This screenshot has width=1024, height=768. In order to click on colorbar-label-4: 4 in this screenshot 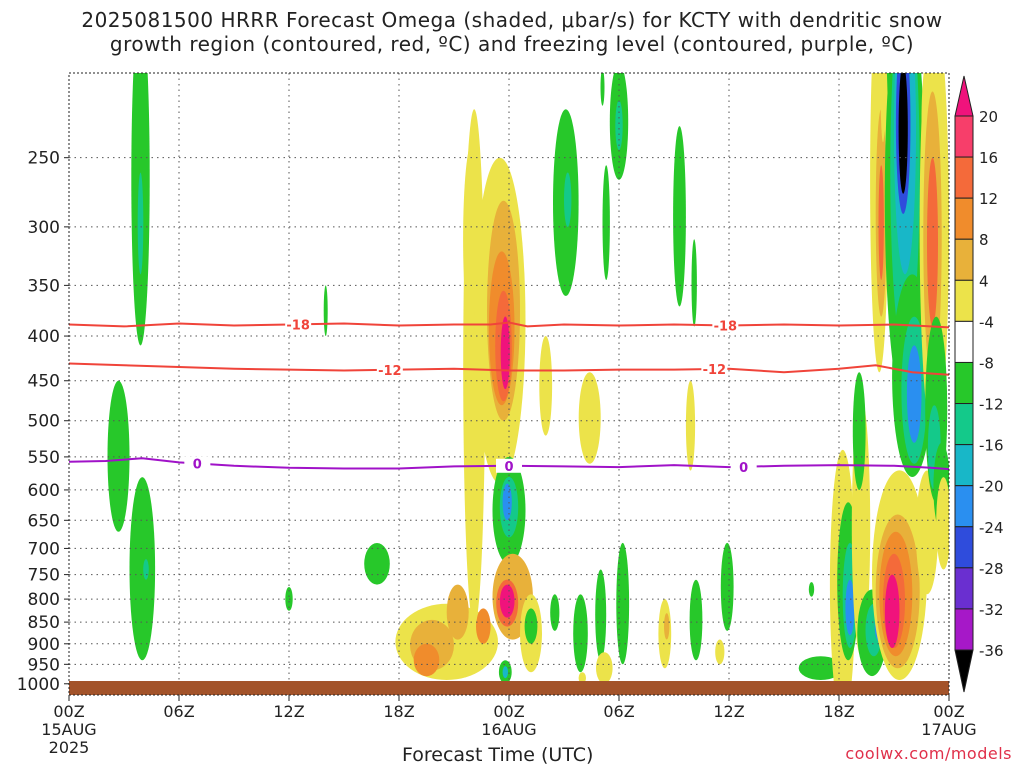, I will do `click(984, 281)`.